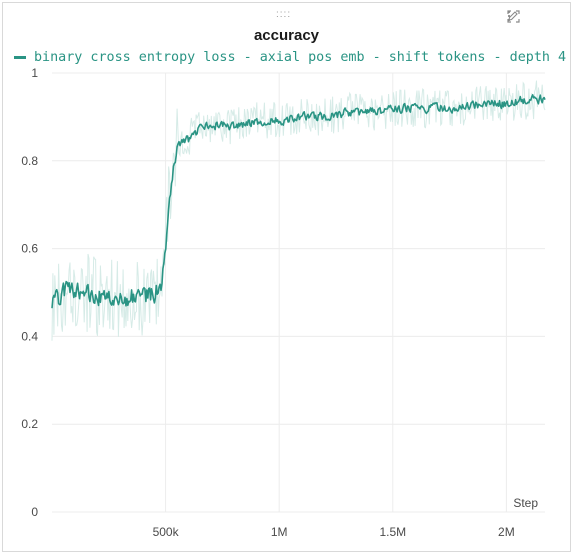  What do you see at coordinates (29, 336) in the screenshot?
I see `y-tick-label: 0.4` at bounding box center [29, 336].